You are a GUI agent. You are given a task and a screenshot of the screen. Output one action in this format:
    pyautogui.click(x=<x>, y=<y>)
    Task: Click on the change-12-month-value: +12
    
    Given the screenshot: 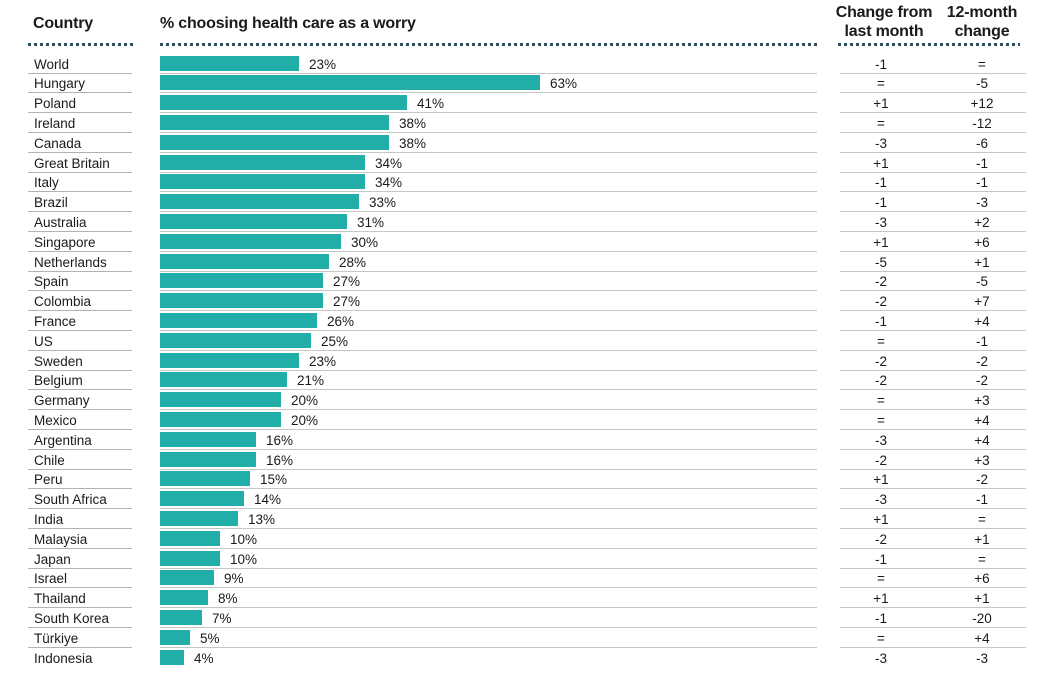 What is the action you would take?
    pyautogui.click(x=982, y=104)
    